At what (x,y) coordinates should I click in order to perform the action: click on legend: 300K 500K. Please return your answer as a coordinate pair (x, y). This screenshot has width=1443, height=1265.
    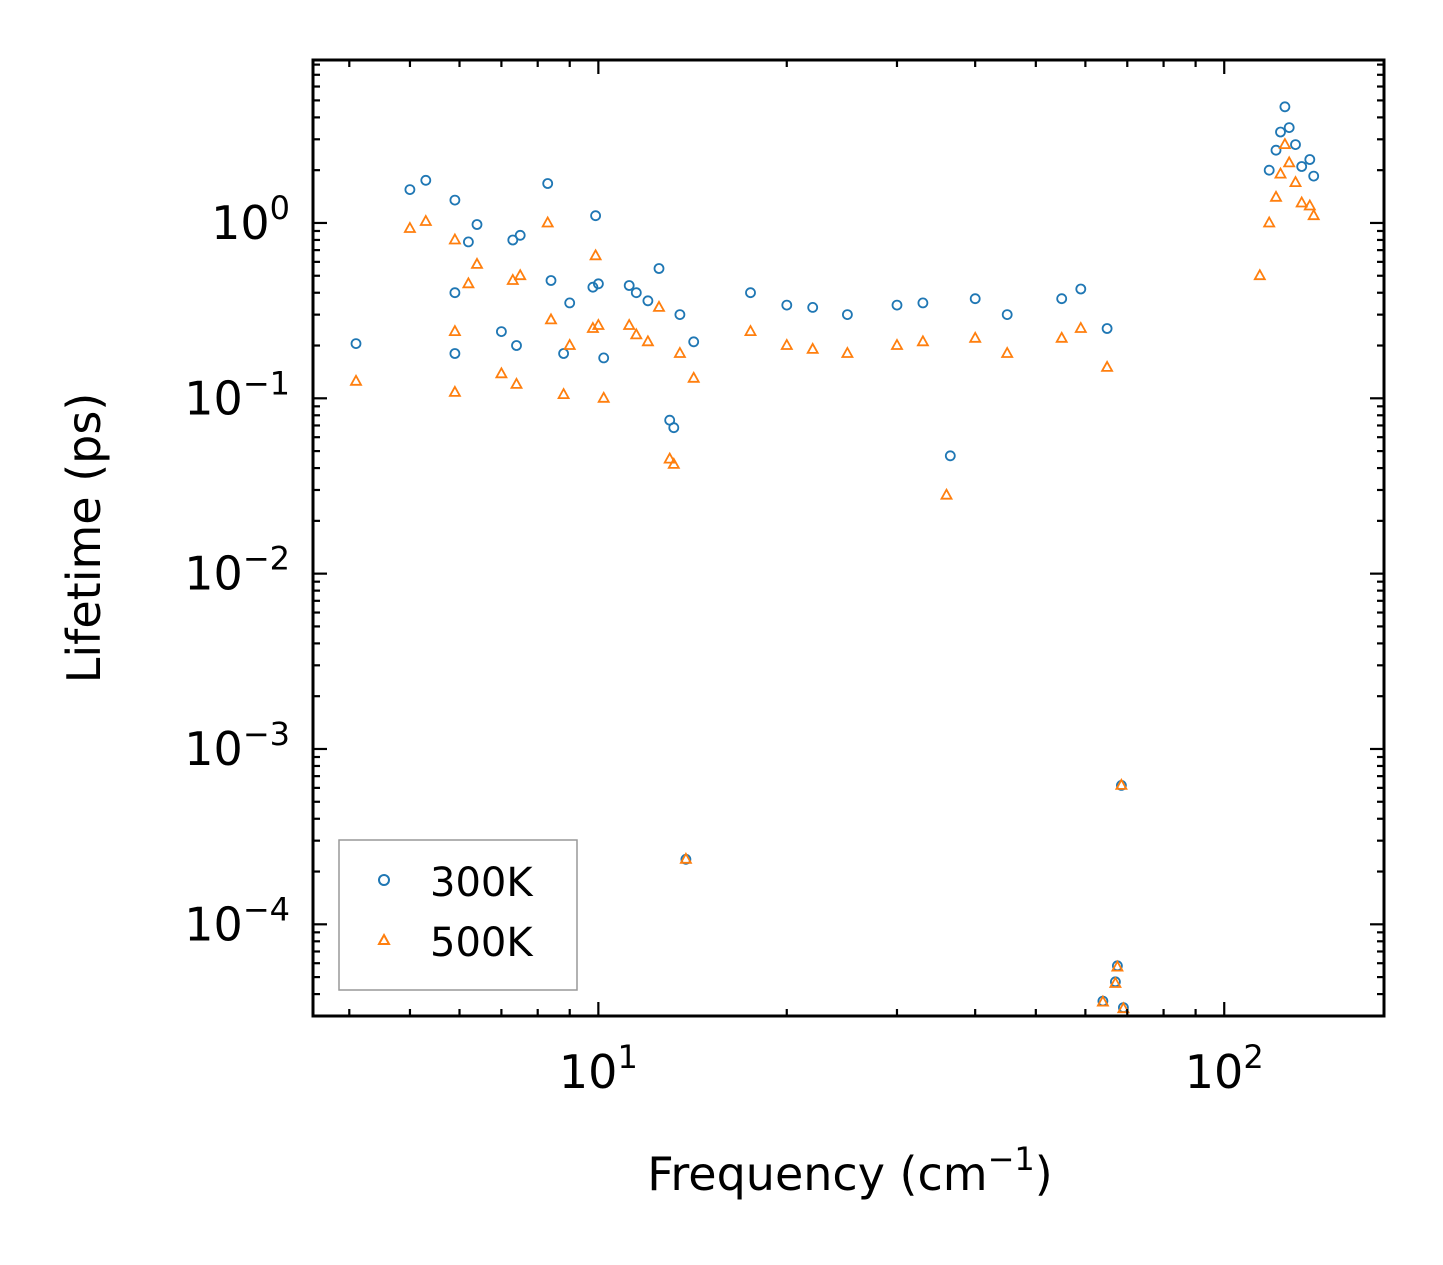
    Looking at the image, I should click on (458, 915).